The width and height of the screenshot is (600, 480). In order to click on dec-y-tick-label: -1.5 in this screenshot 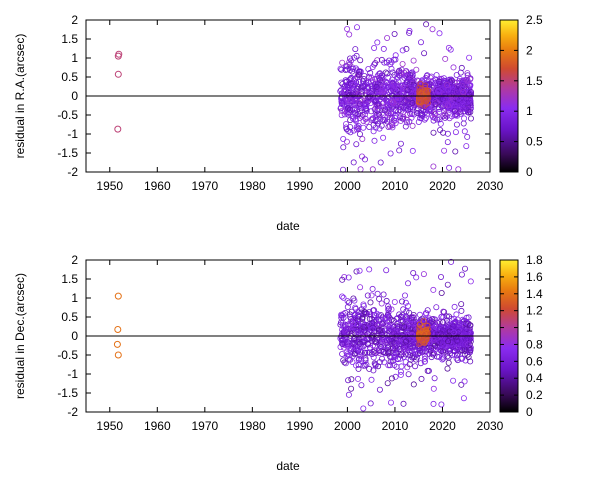, I will do `click(67, 393)`.